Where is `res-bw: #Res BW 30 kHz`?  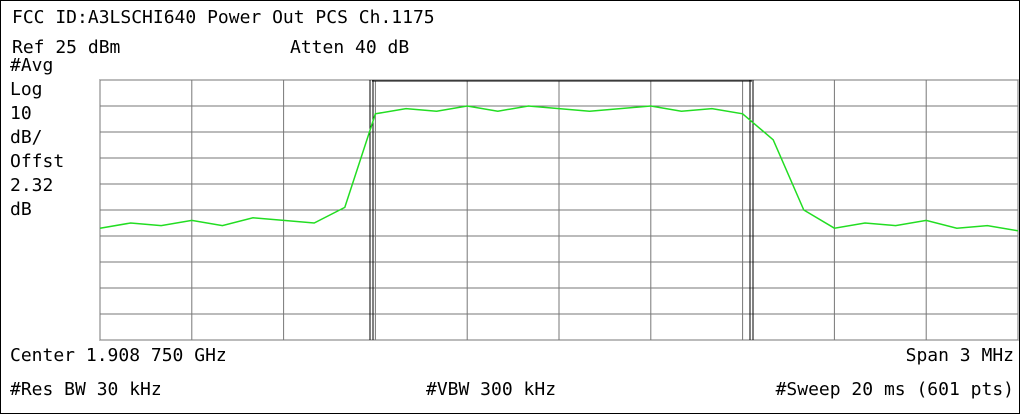 res-bw: #Res BW 30 kHz is located at coordinates (86, 389).